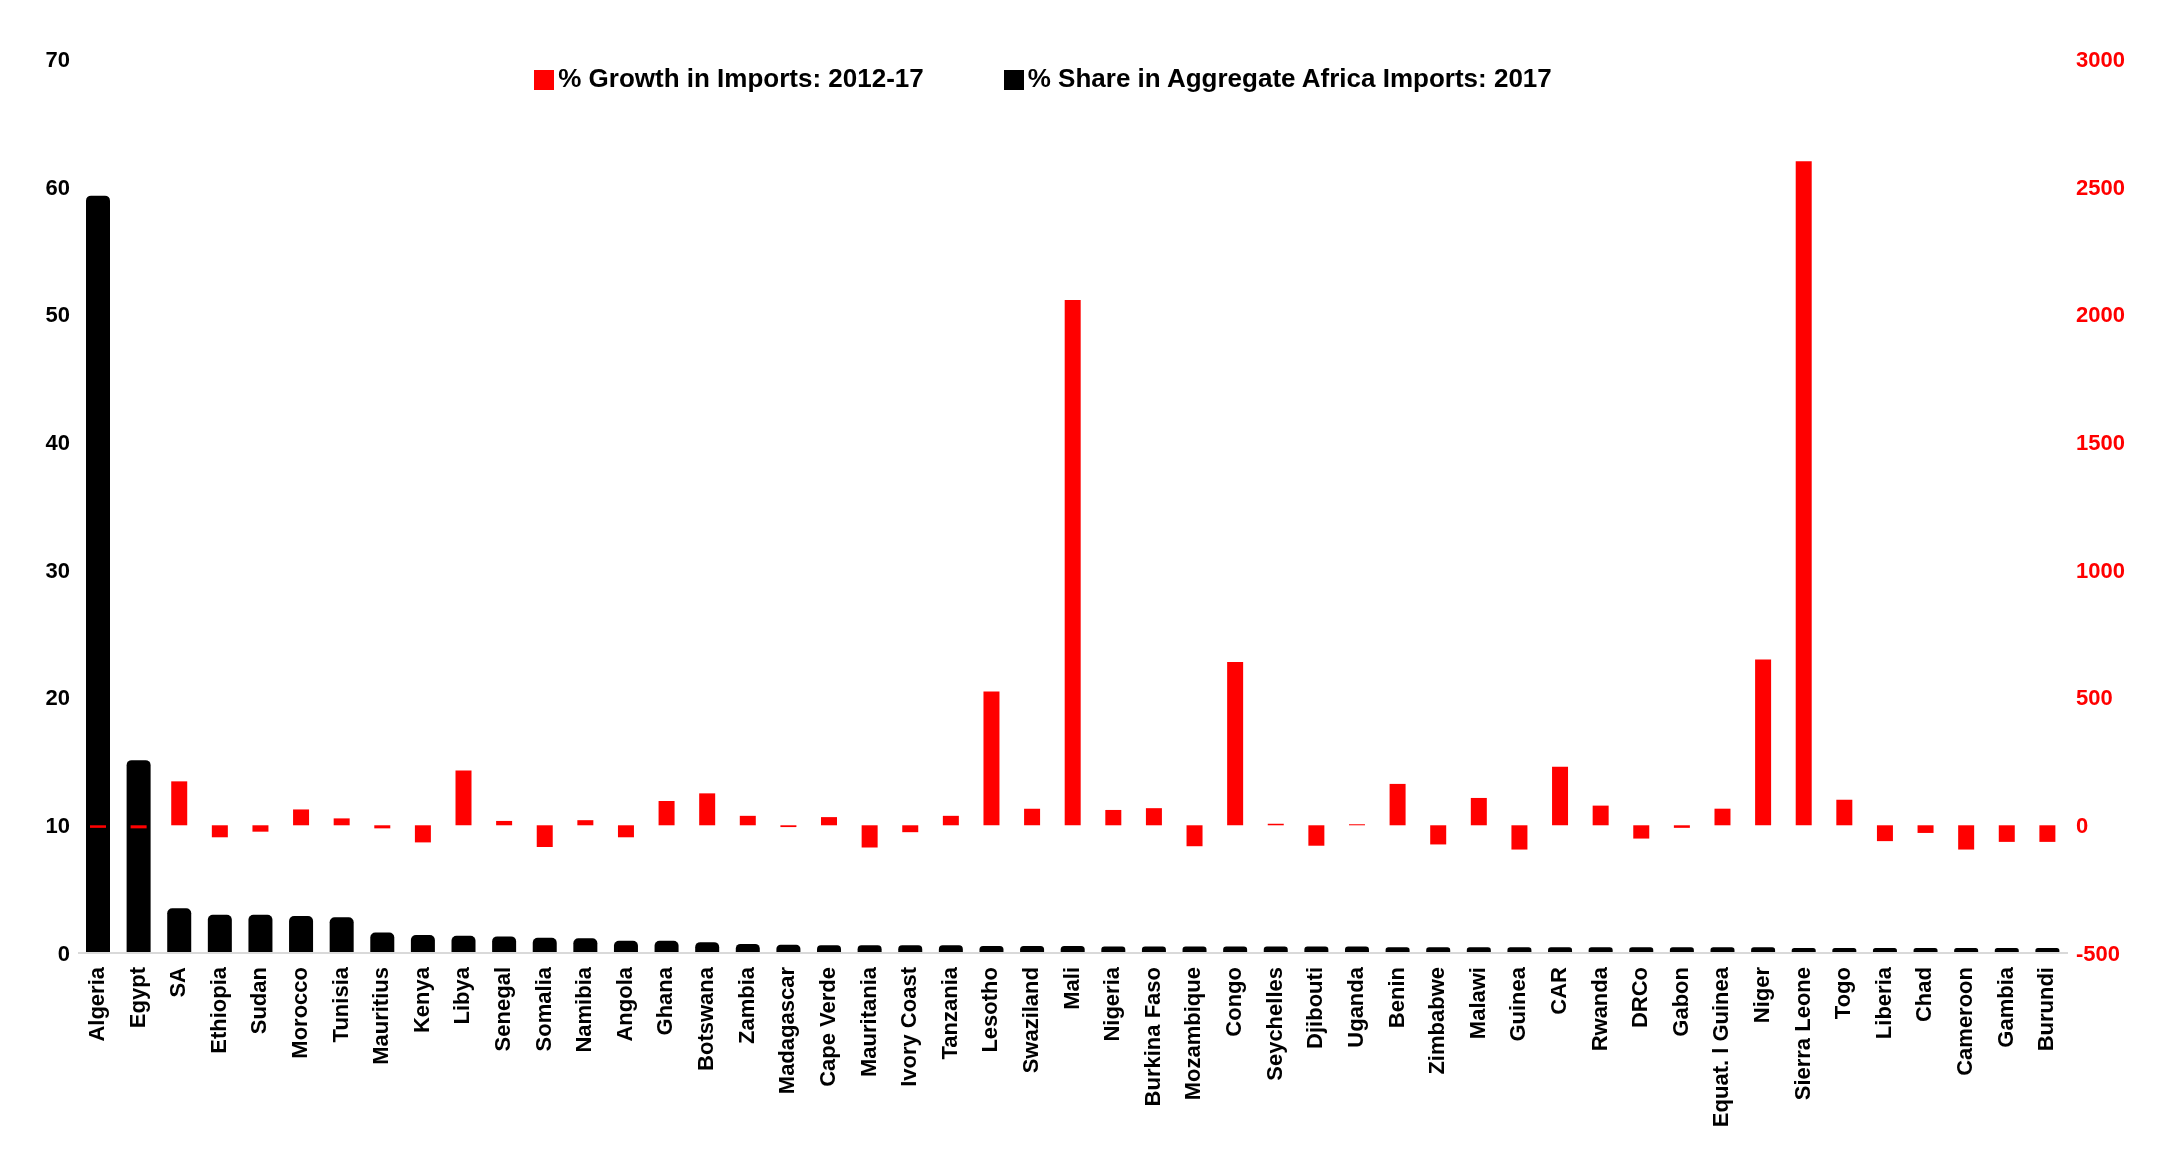  Describe the element at coordinates (1640, 998) in the screenshot. I see `x-tick-label: DRCo` at that location.